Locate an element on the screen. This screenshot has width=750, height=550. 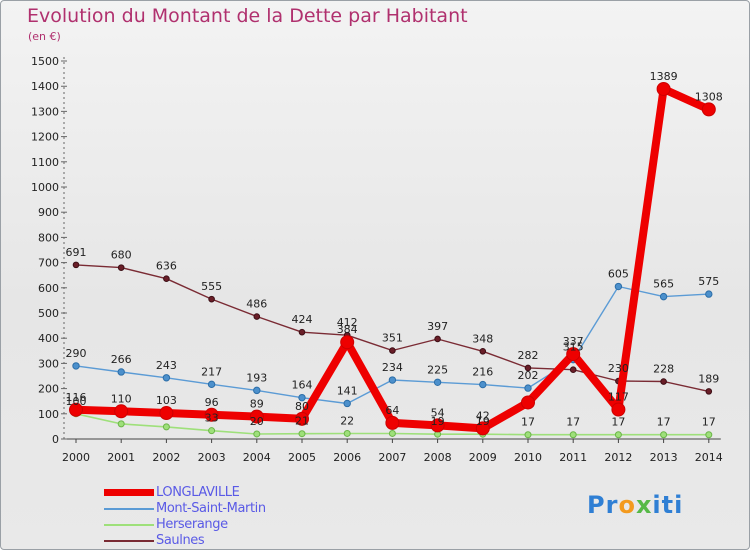
y-tick-label: 1000 is located at coordinates (45, 187).